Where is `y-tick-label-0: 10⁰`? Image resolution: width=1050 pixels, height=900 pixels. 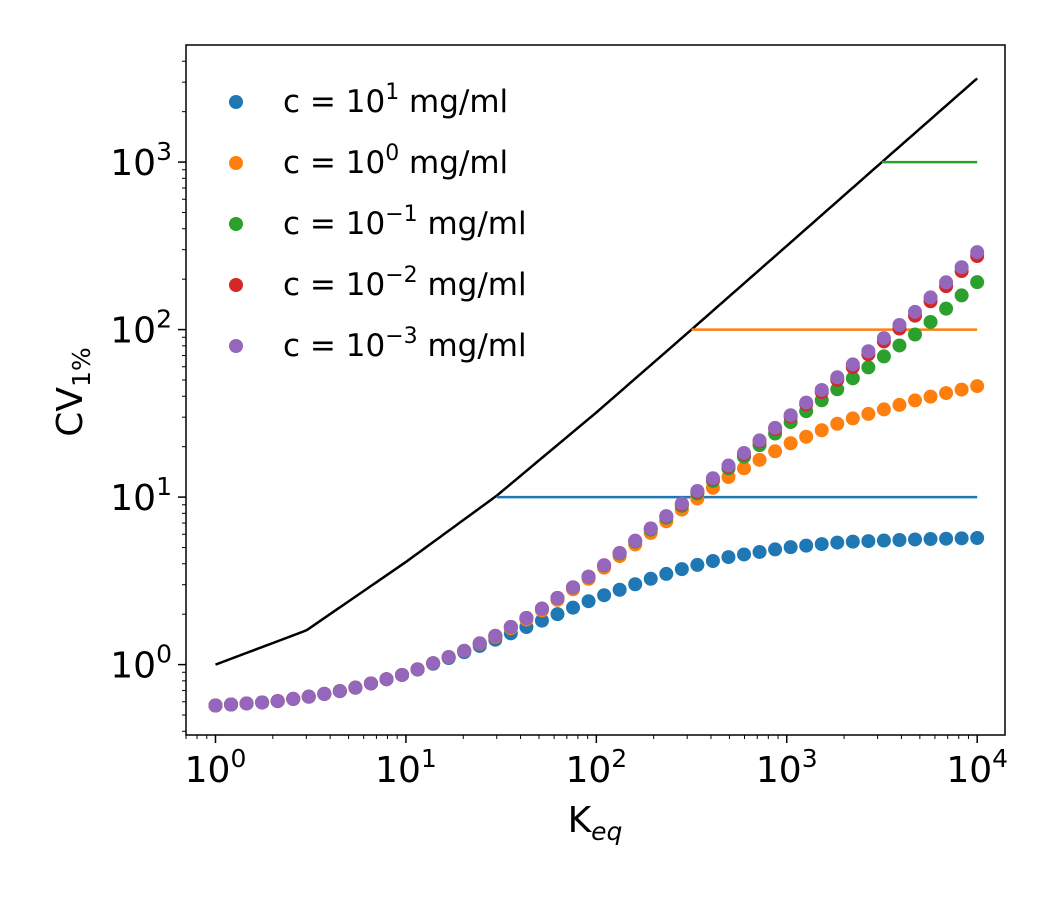 y-tick-label-0: 10⁰ is located at coordinates (141, 663).